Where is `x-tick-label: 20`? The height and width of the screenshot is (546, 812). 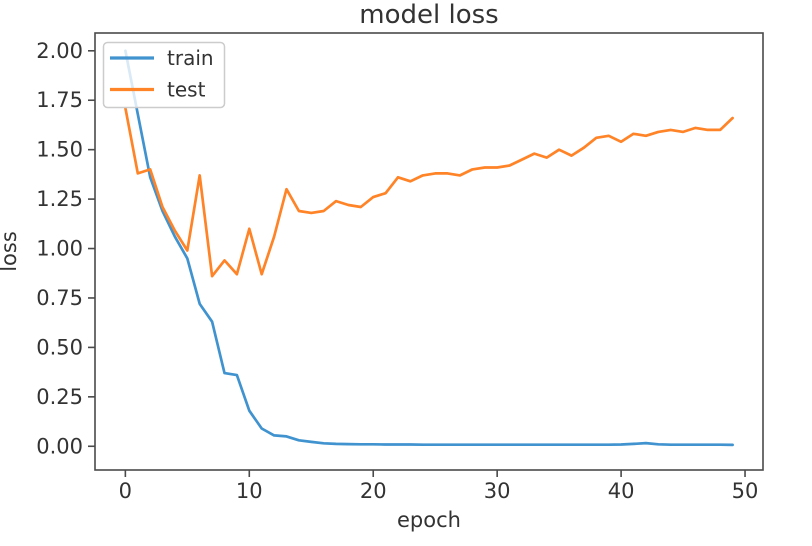 x-tick-label: 20 is located at coordinates (373, 491).